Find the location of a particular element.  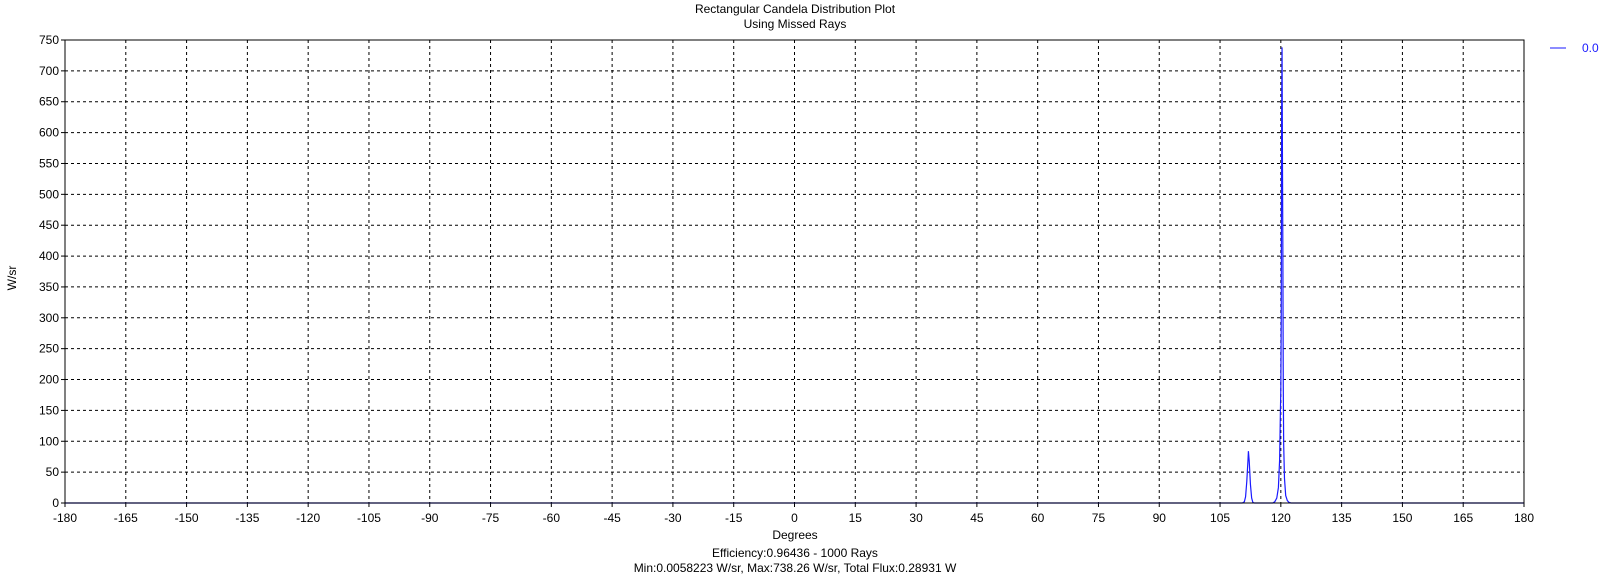

x-tick-label: 150 is located at coordinates (1402, 518).